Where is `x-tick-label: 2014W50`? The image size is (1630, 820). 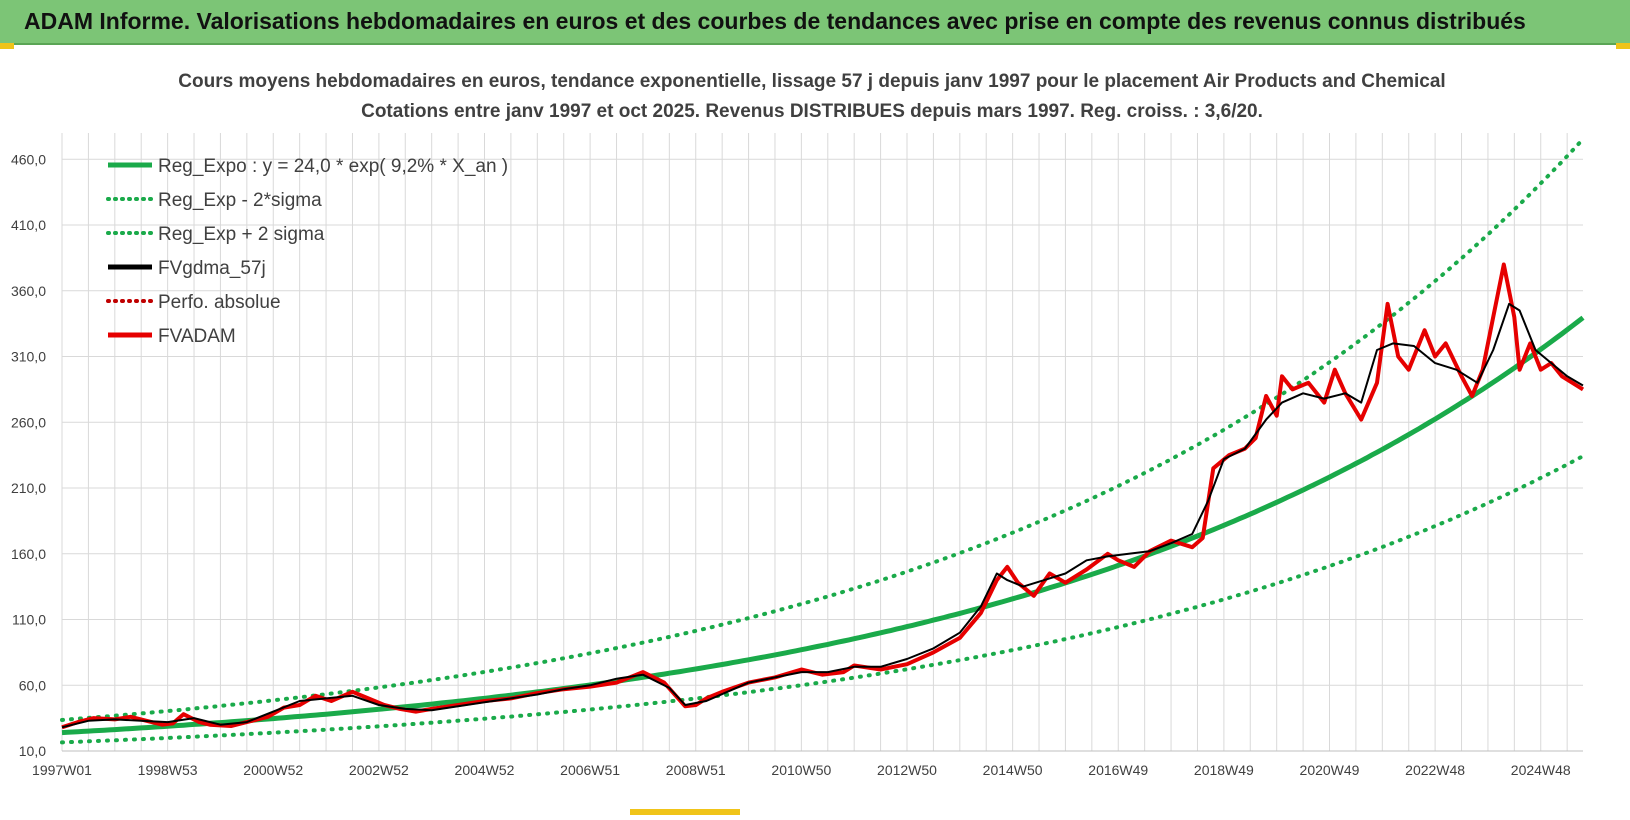 x-tick-label: 2014W50 is located at coordinates (1013, 770).